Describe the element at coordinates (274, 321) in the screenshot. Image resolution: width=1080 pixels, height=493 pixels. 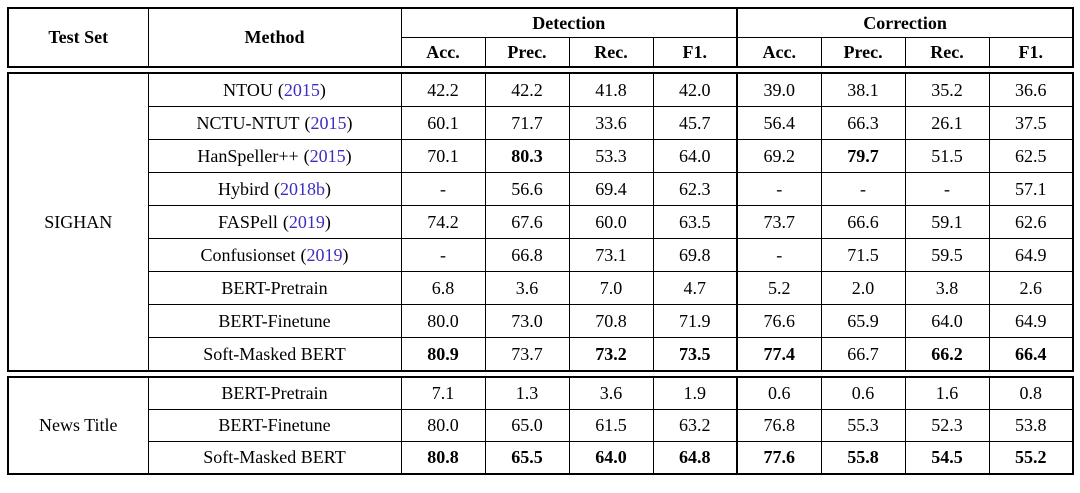
I see `method-cell: BERT-Finetune` at that location.